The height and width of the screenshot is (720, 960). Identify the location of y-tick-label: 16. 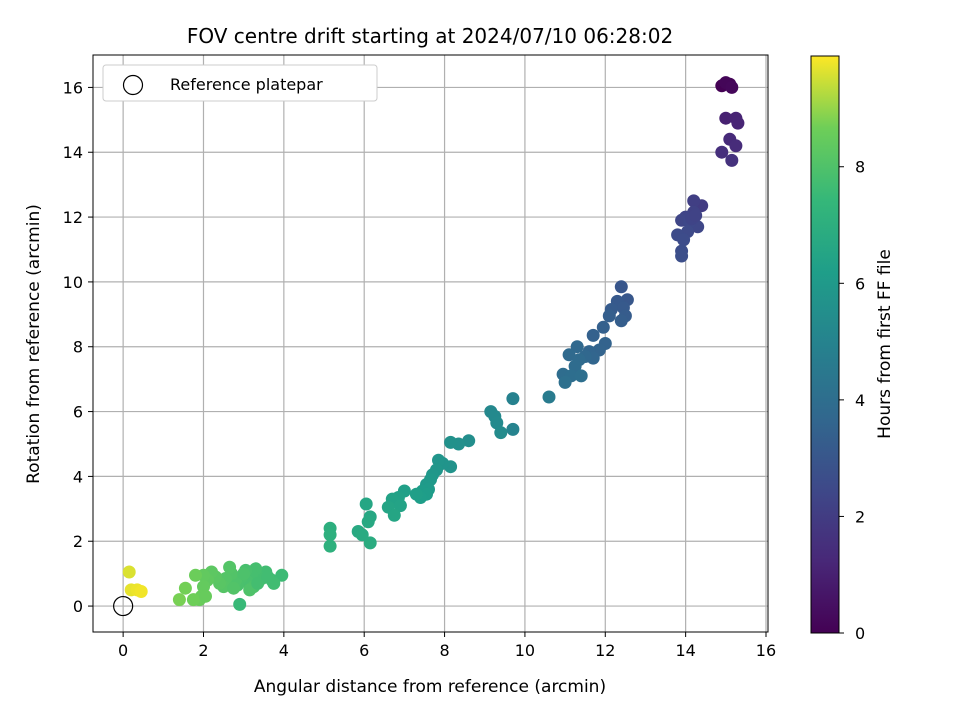
(73, 87).